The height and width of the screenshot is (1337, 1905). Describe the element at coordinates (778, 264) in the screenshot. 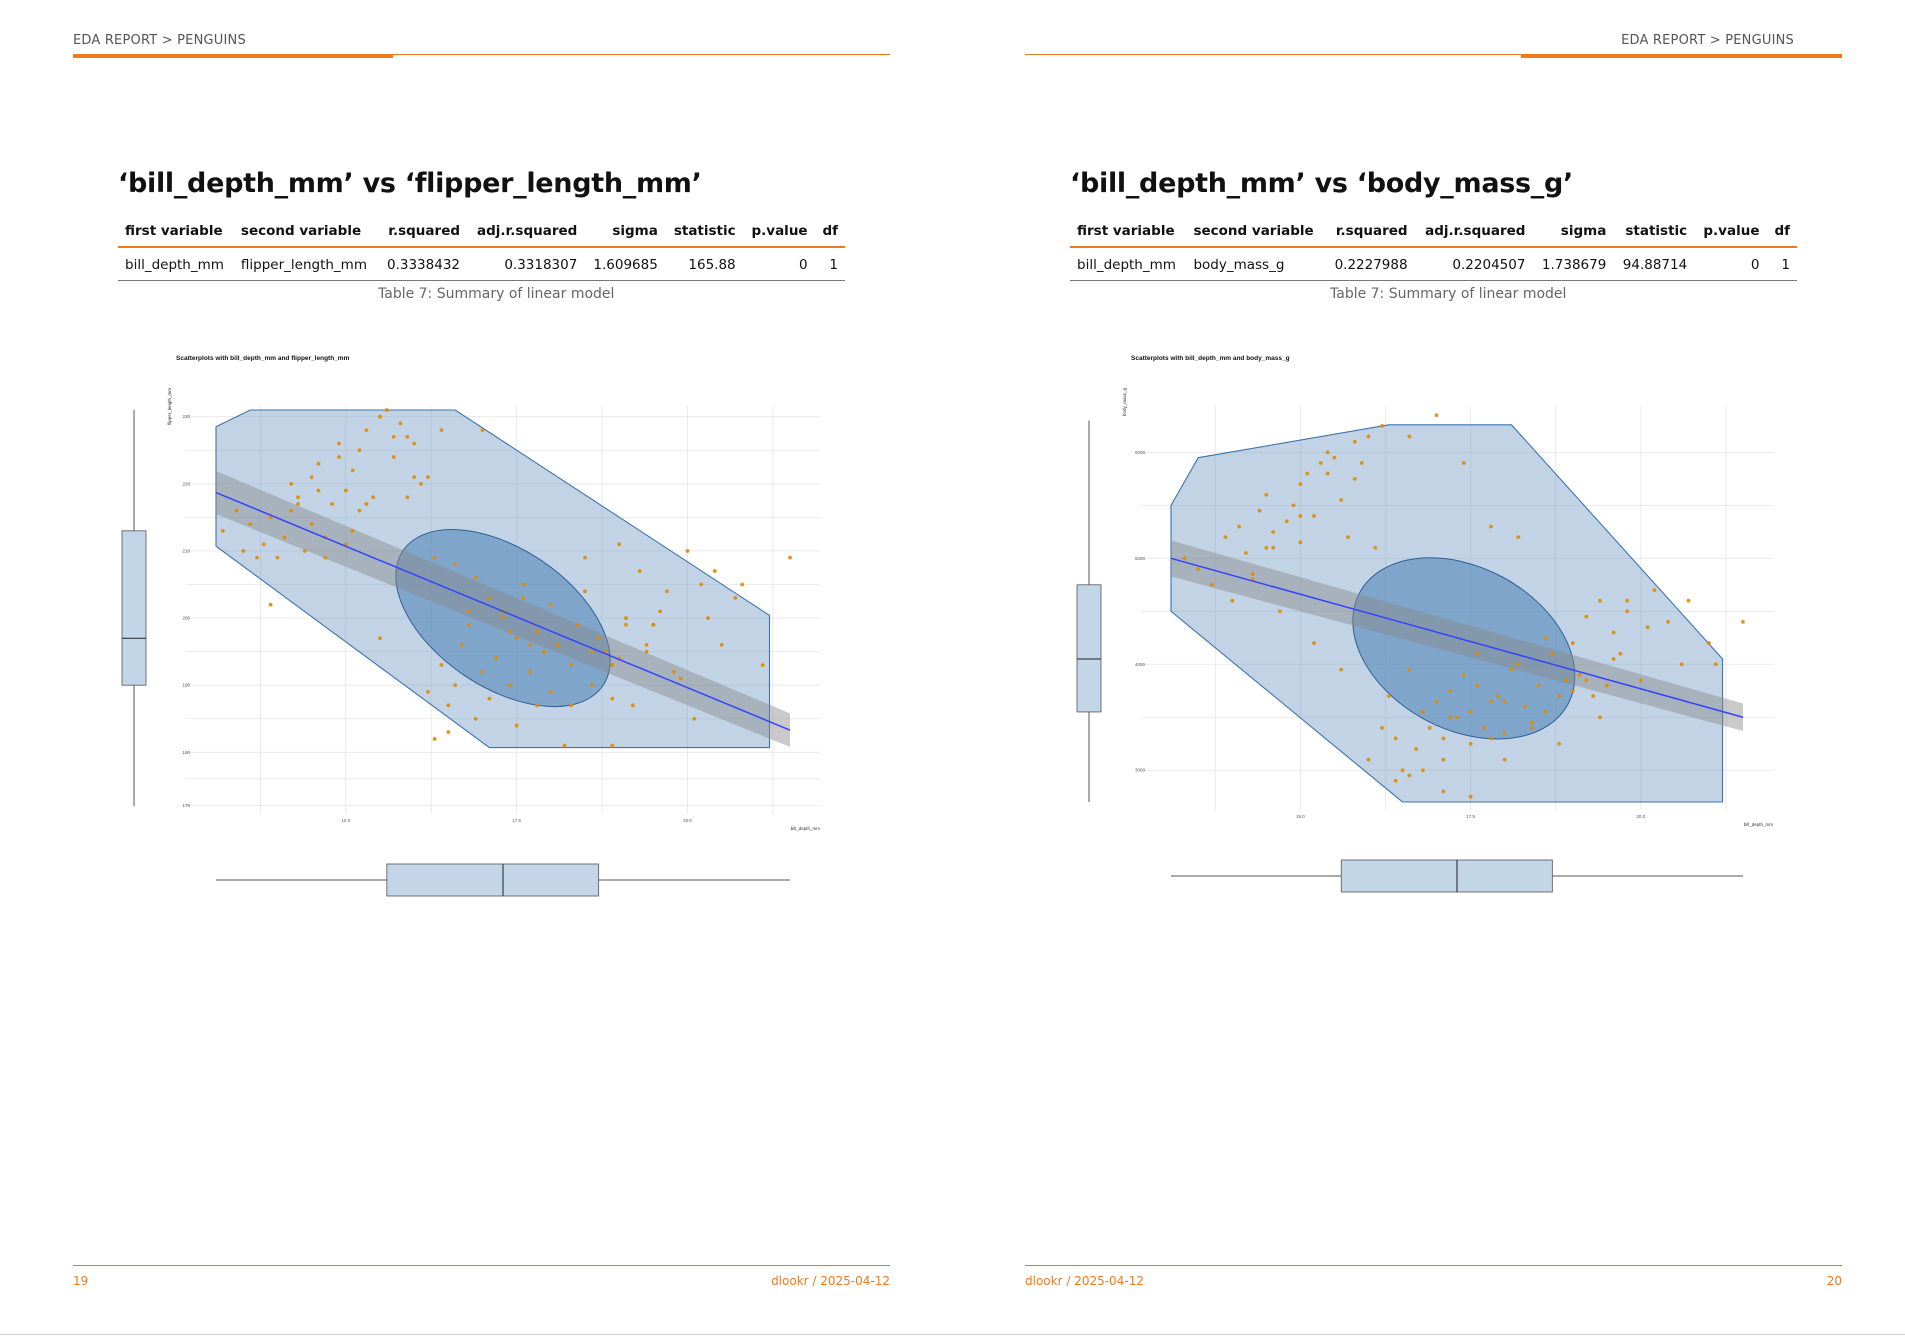

I see `table-cell: 0` at that location.